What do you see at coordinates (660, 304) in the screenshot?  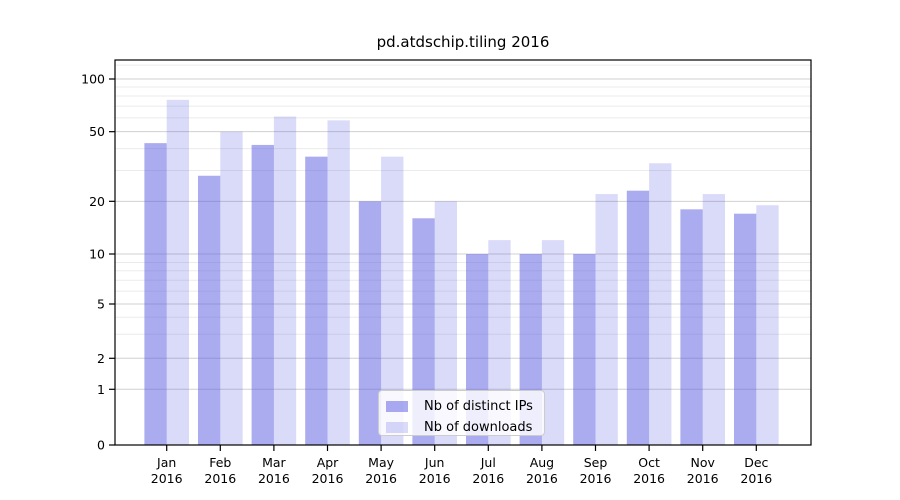 I see `bar-downloads-oct` at bounding box center [660, 304].